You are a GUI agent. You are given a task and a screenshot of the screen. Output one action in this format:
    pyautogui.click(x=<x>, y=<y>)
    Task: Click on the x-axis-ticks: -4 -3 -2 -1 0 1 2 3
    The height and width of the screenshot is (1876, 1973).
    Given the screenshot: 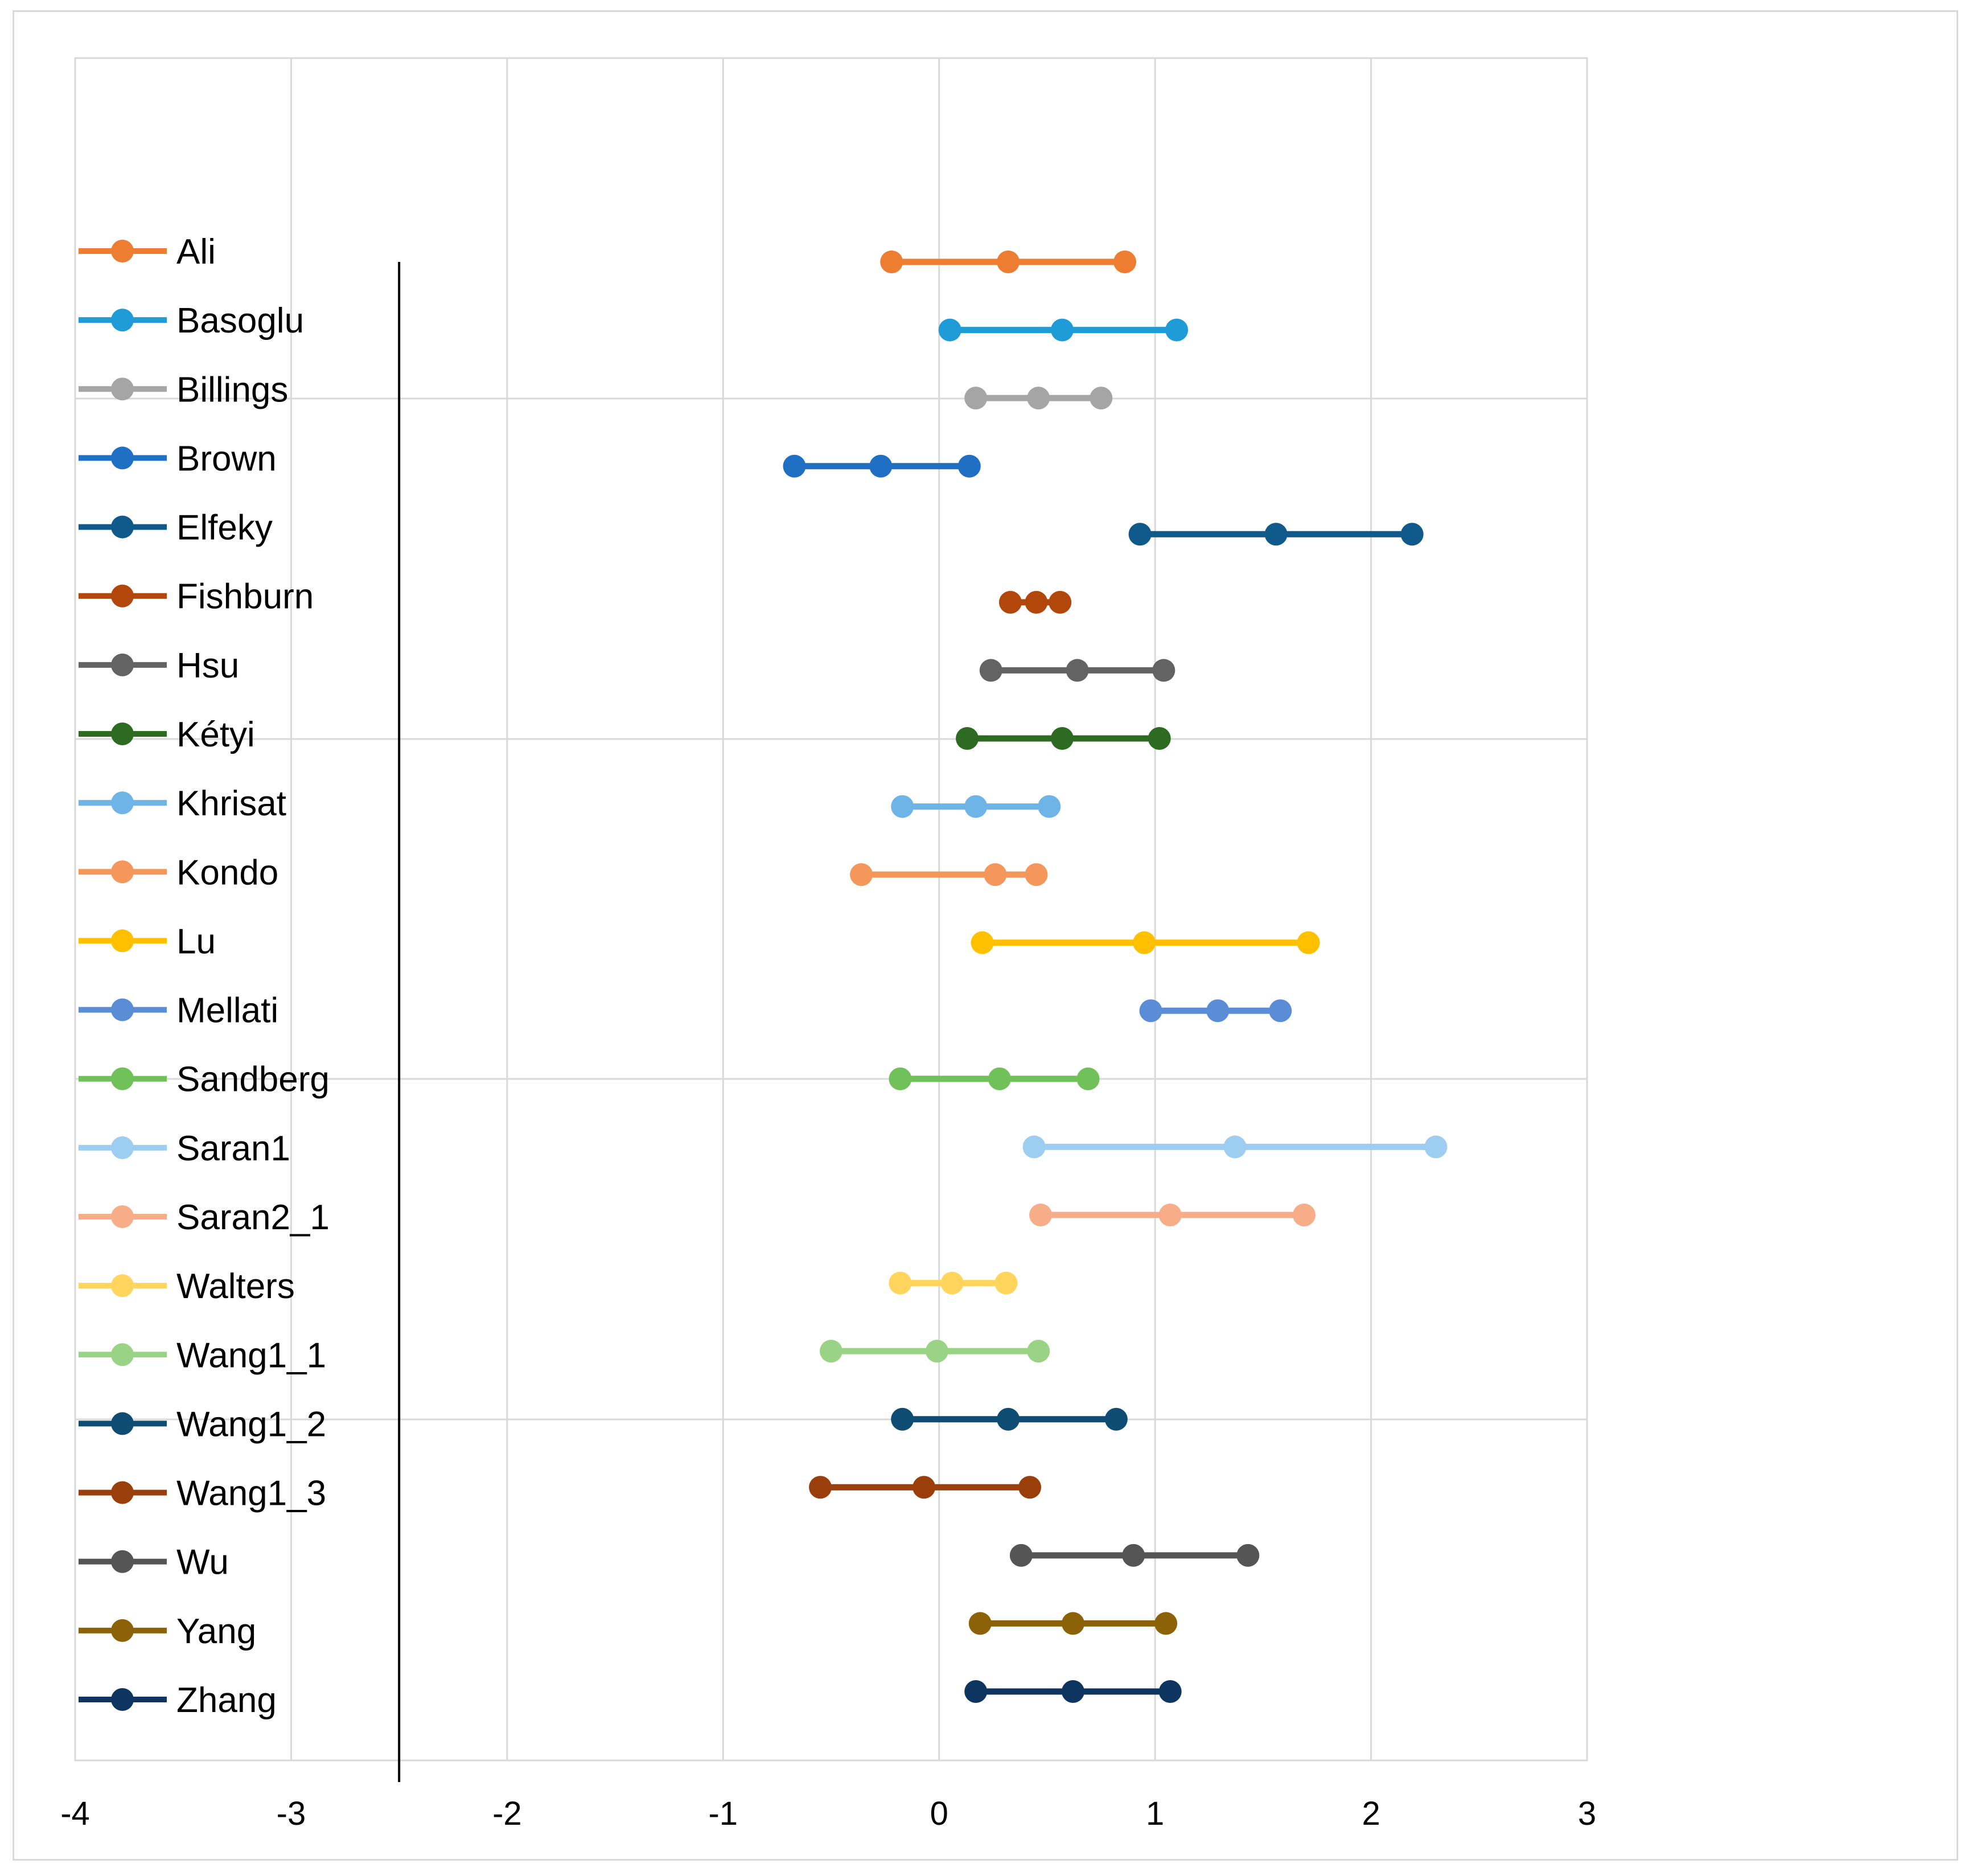 What is the action you would take?
    pyautogui.click(x=828, y=1813)
    